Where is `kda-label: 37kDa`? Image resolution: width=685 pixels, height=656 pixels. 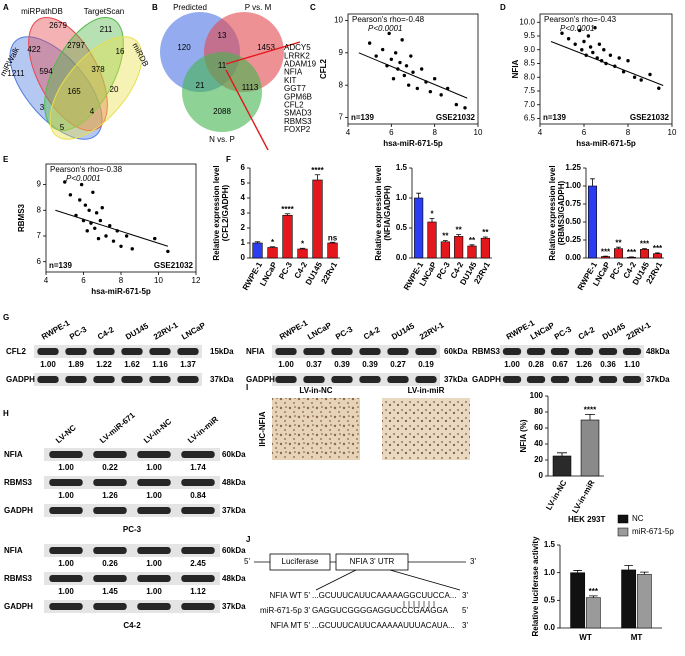
kda-label: 37kDa is located at coordinates (222, 379).